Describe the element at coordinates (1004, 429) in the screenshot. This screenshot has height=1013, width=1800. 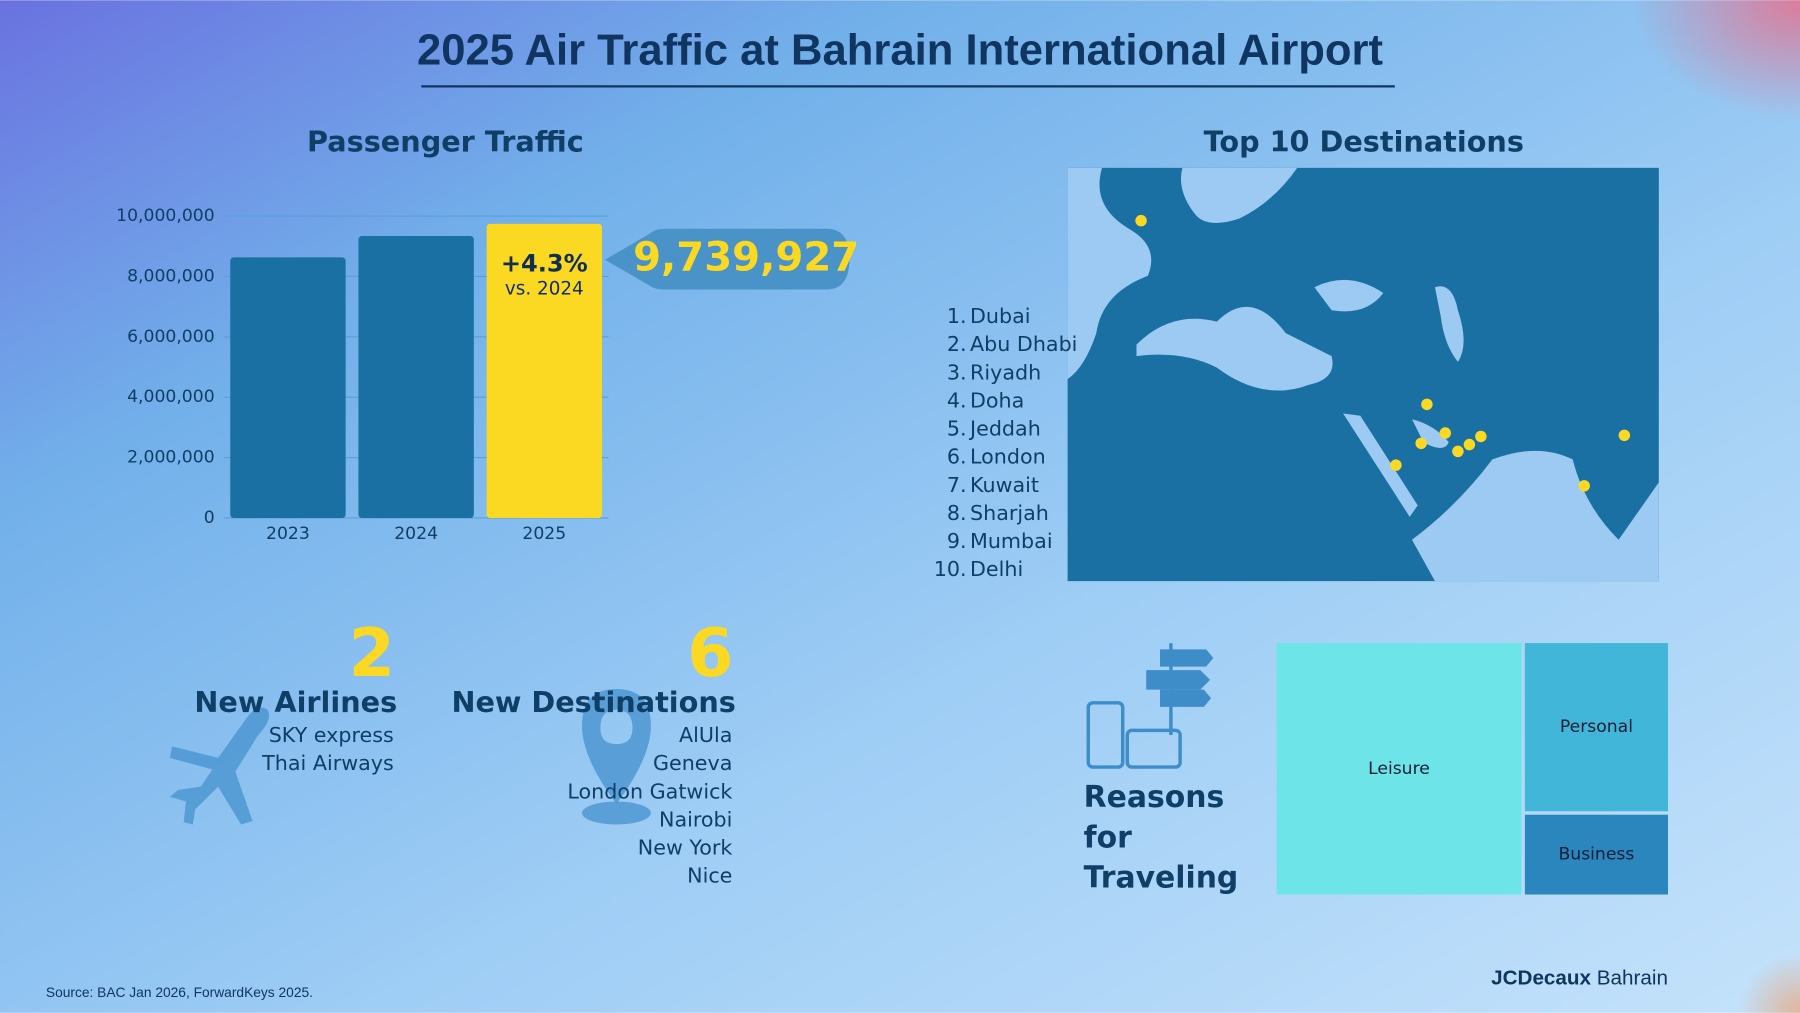
I see `destination-name: Jeddah` at that location.